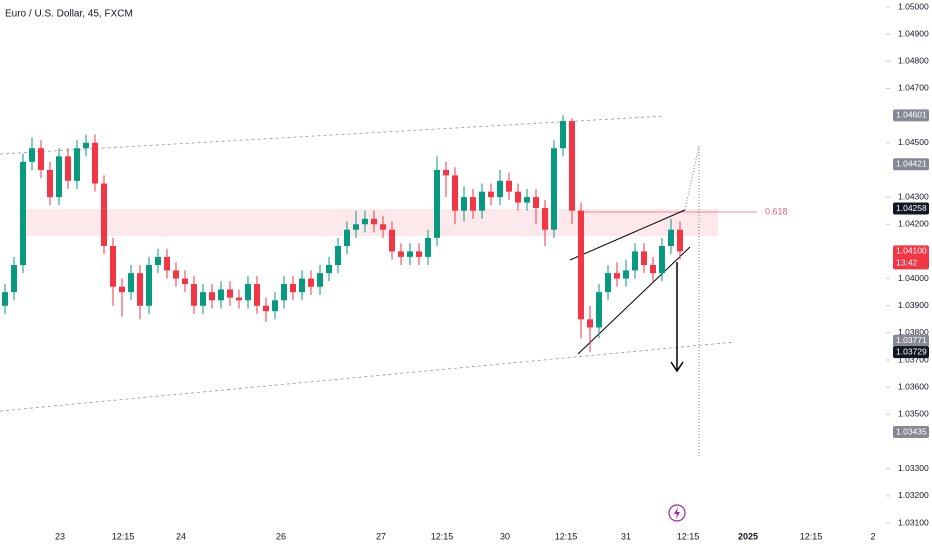 The height and width of the screenshot is (550, 932). I want to click on price-badge-label: 1.03771, so click(911, 340).